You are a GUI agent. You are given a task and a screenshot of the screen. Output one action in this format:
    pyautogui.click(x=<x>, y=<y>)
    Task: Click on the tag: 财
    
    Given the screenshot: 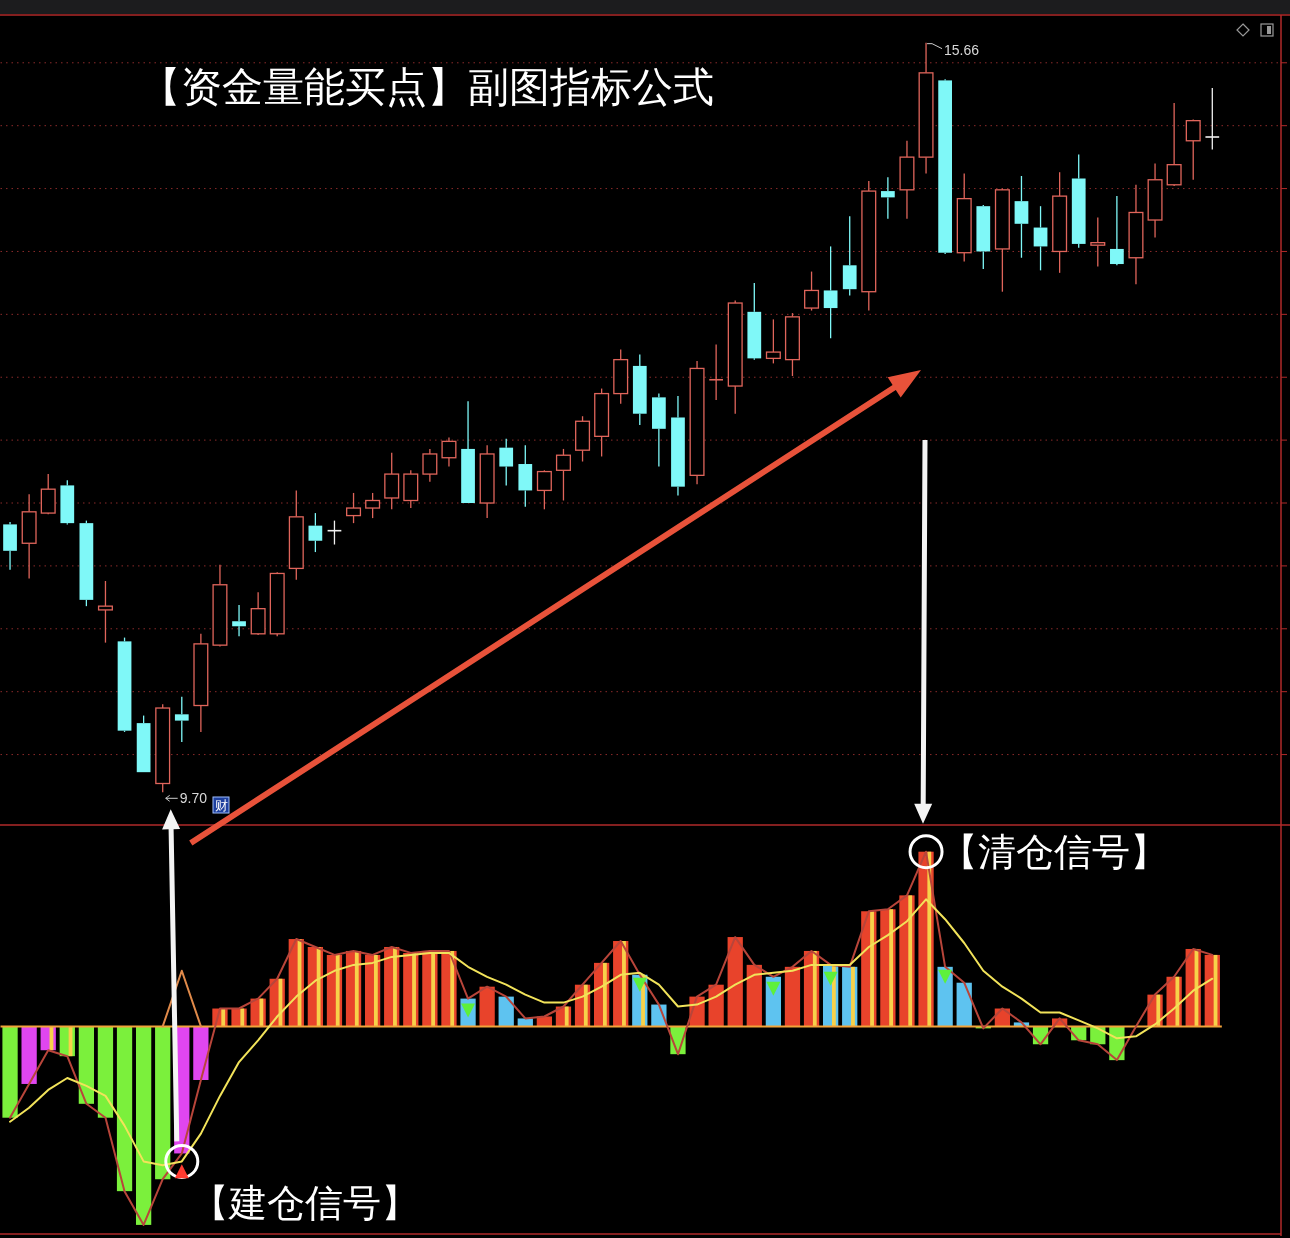 What is the action you would take?
    pyautogui.click(x=221, y=805)
    